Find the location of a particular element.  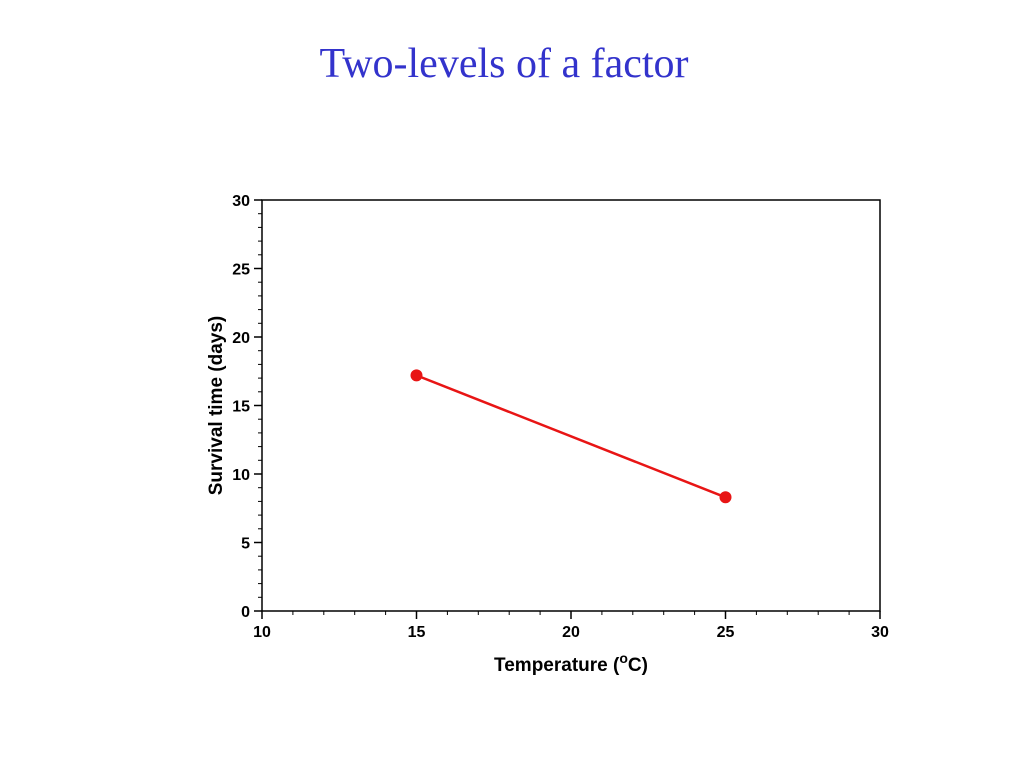

x-axis-title-unit: C) is located at coordinates (638, 665).